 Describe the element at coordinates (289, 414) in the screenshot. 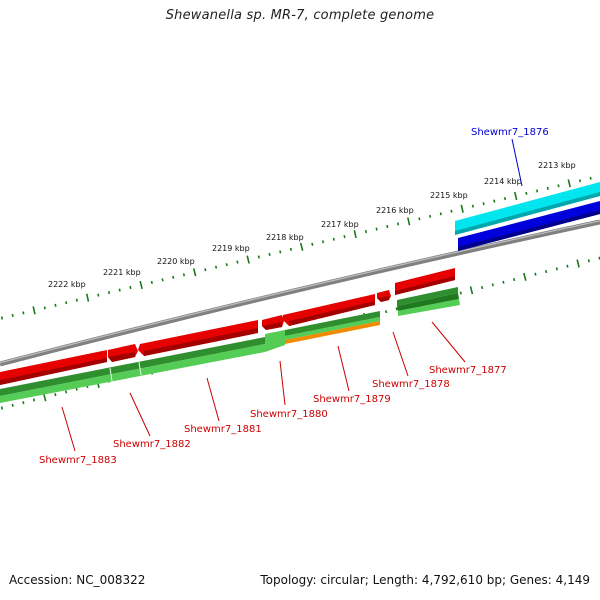

I see `gene-label-1880: Shewmr7_1880` at that location.